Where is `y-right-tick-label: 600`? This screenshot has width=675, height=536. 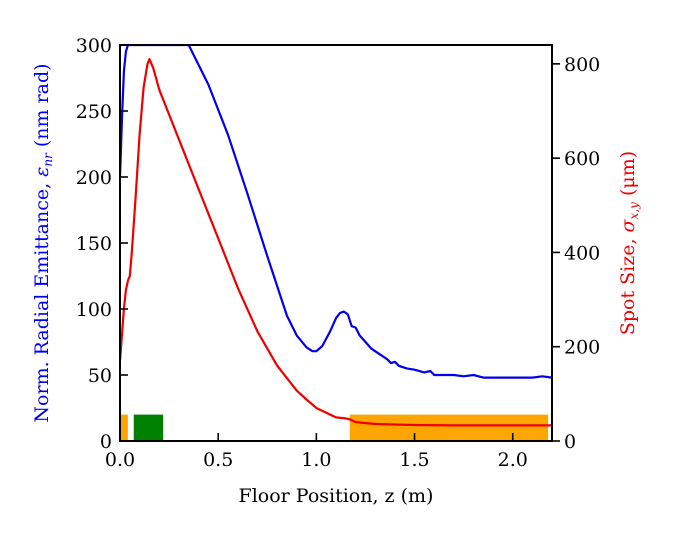 y-right-tick-label: 600 is located at coordinates (582, 159).